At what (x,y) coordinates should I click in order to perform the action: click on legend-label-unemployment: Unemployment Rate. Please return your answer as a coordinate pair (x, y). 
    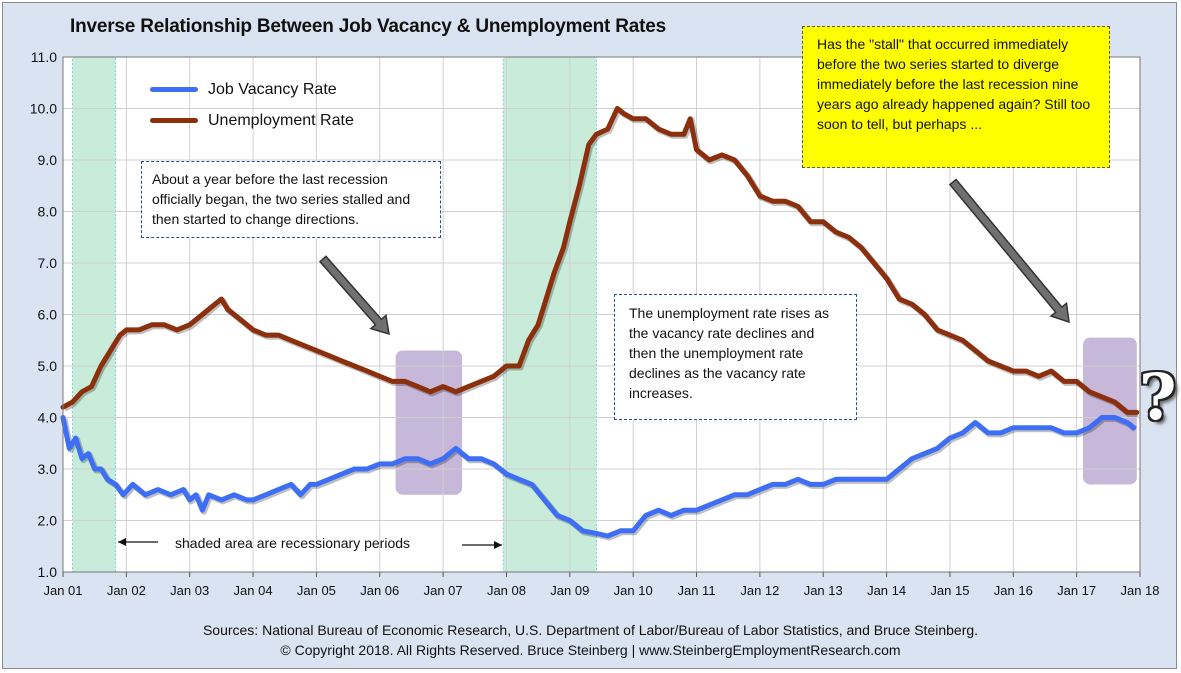
    Looking at the image, I should click on (281, 120).